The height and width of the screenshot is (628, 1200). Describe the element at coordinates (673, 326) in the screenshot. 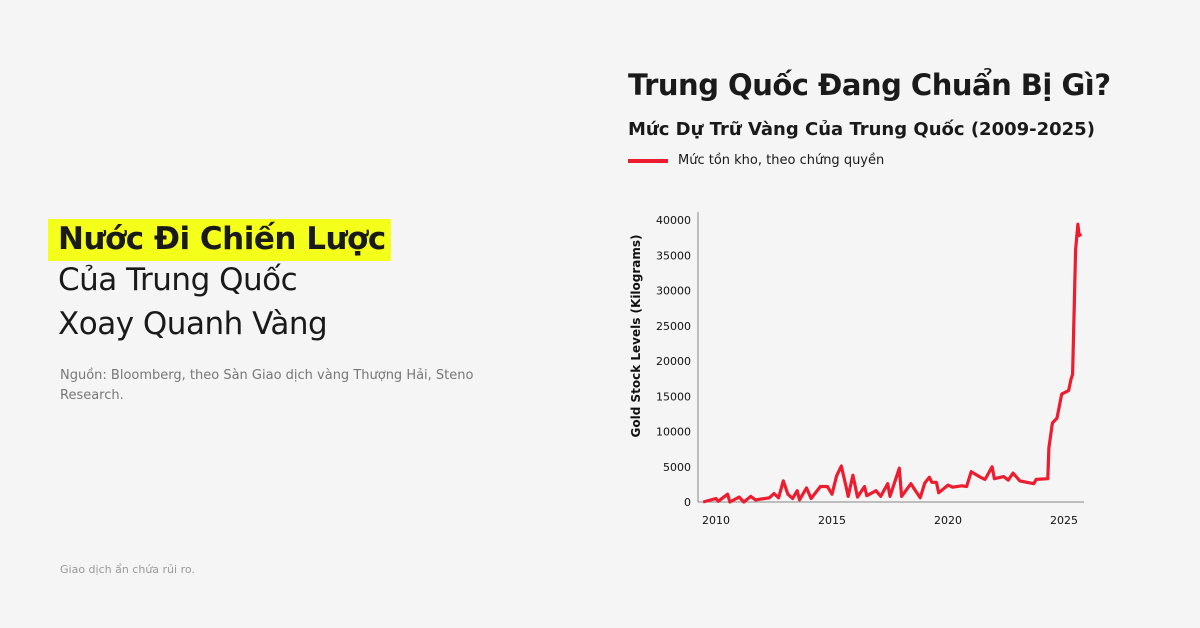

I see `y-tick-label: 25000` at that location.